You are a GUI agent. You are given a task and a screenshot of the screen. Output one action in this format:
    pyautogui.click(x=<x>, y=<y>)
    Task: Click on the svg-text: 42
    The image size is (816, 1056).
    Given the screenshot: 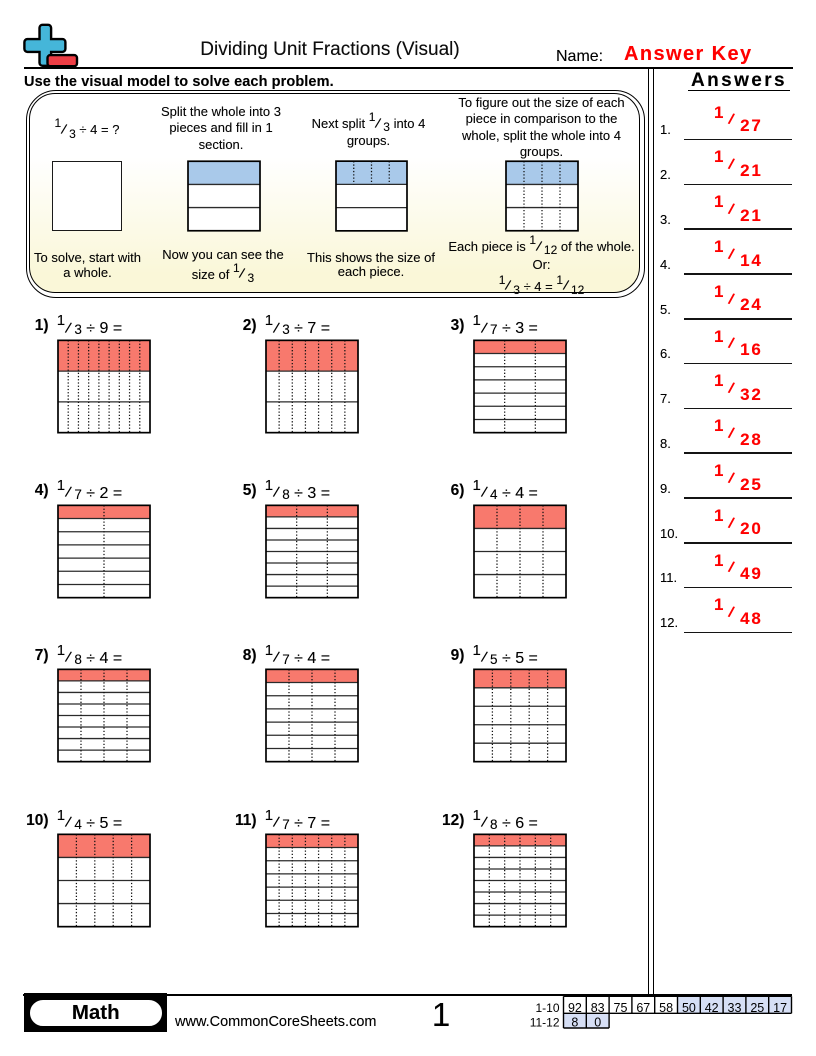 What is the action you would take?
    pyautogui.click(x=712, y=1008)
    